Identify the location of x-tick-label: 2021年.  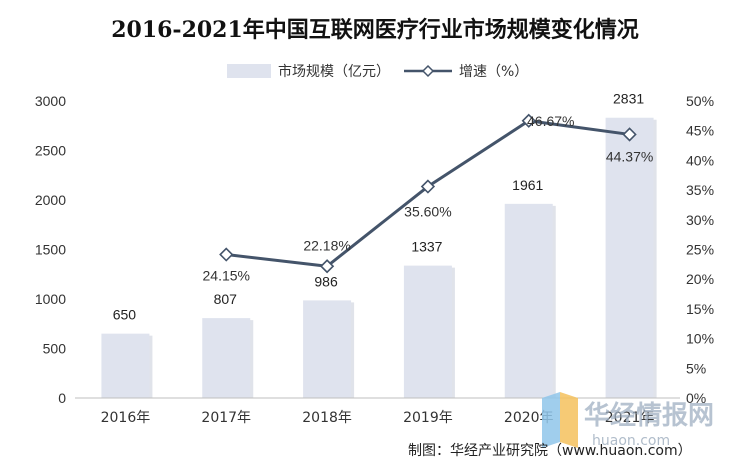
(630, 418).